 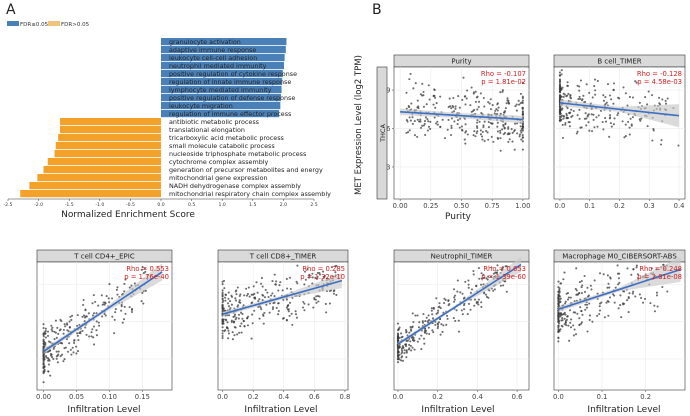 I want to click on gsea-term-label-5: positive regulation of cytokine response, so click(x=233, y=74).